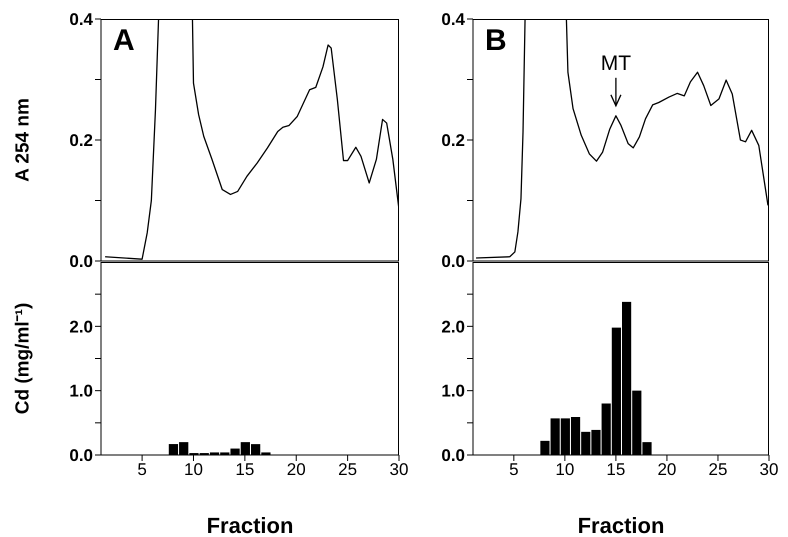  Describe the element at coordinates (616, 63) in the screenshot. I see `annotation: MT` at that location.